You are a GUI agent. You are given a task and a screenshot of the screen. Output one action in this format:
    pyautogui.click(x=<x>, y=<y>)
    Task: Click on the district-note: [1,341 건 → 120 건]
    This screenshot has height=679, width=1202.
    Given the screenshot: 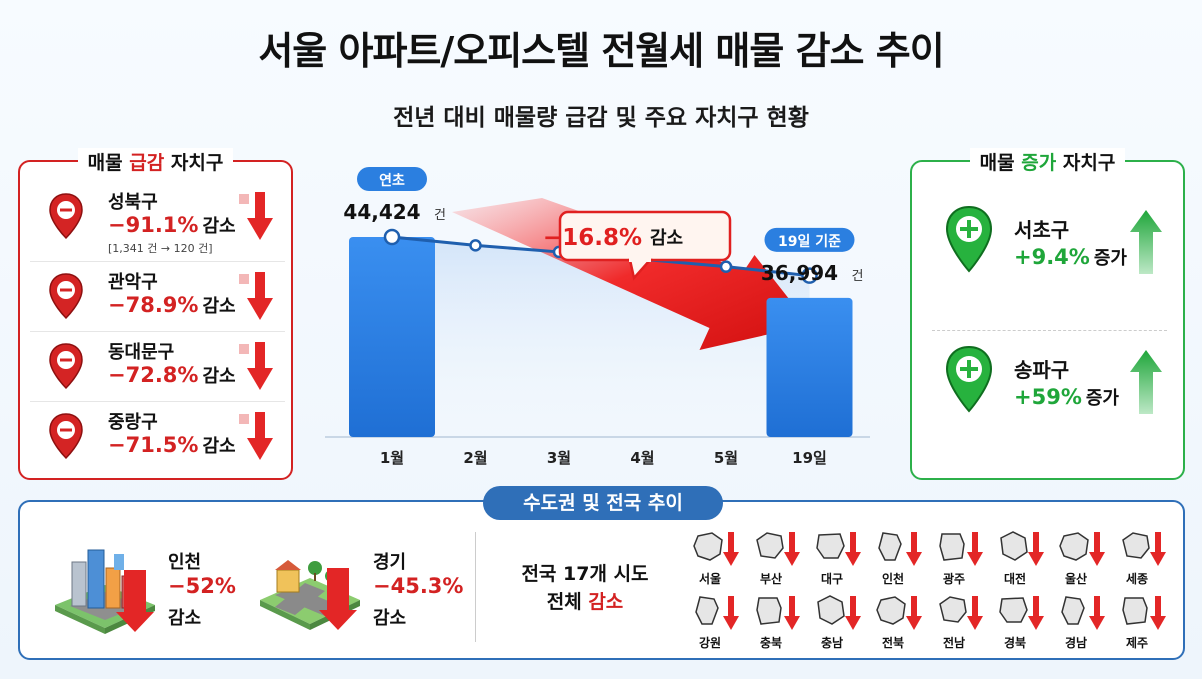 What is the action you would take?
    pyautogui.click(x=160, y=248)
    